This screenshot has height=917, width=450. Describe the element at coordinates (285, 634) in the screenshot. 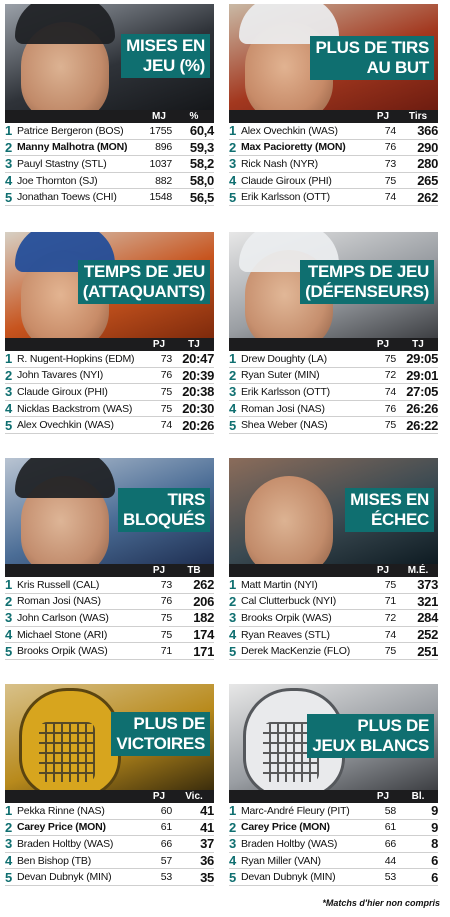

I see `player-name: Ryan Reaves (STL)` at that location.